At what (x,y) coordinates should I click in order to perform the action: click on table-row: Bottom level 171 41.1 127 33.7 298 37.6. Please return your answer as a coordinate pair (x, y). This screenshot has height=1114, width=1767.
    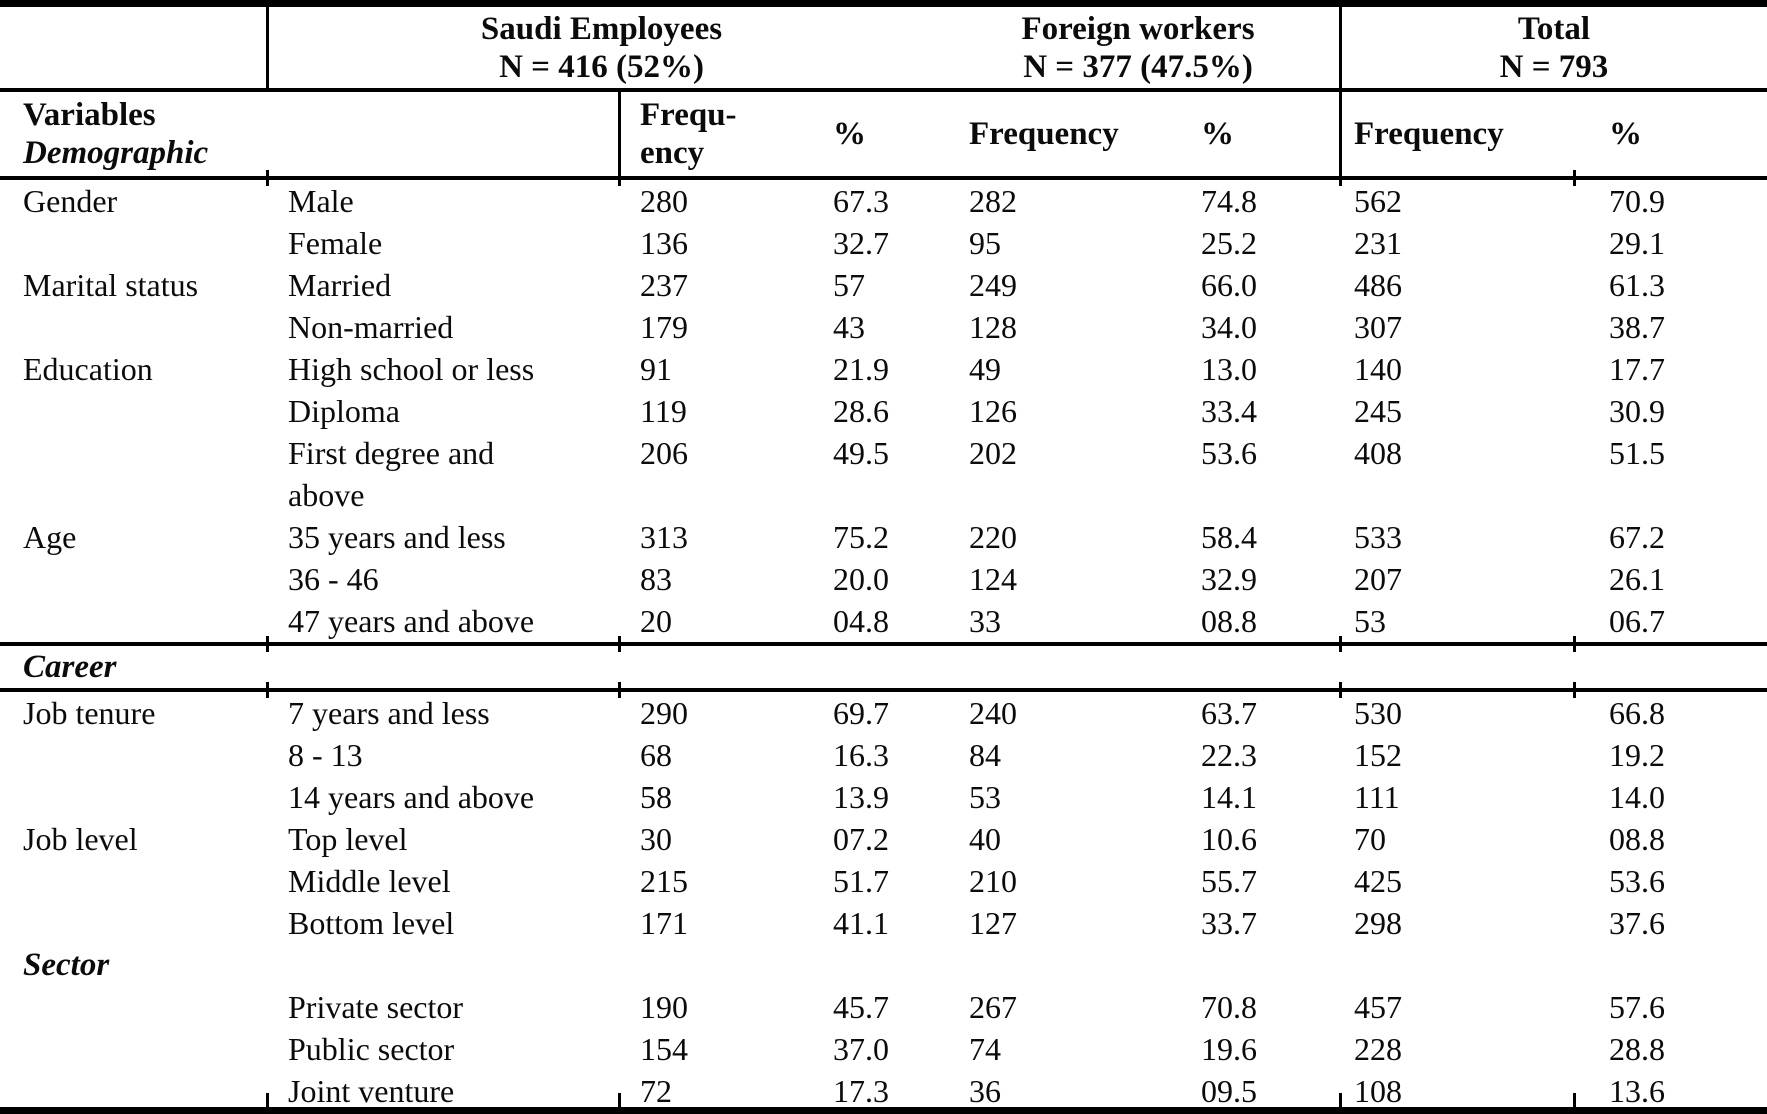
    Looking at the image, I should click on (883, 923).